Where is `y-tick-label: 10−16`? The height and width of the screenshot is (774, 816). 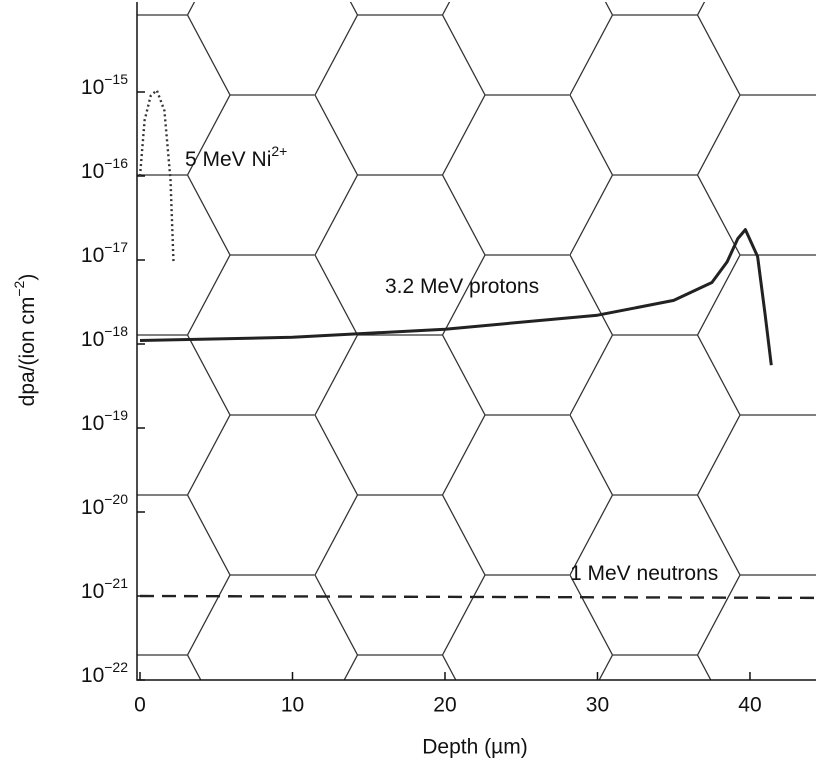
y-tick-label: 10−16 is located at coordinates (104, 169).